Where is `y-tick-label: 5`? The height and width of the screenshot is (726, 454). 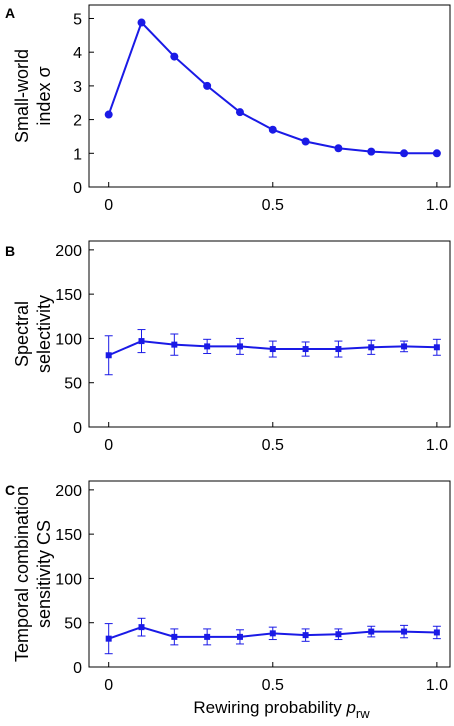
y-tick-label: 5 is located at coordinates (77, 19).